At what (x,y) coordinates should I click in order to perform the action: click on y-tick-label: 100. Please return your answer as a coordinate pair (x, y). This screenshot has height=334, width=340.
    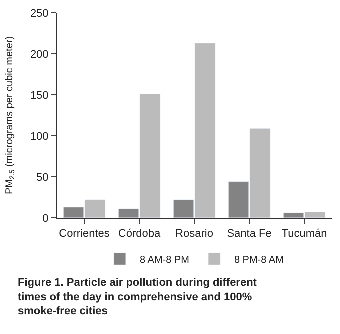
    Looking at the image, I should click on (39, 136).